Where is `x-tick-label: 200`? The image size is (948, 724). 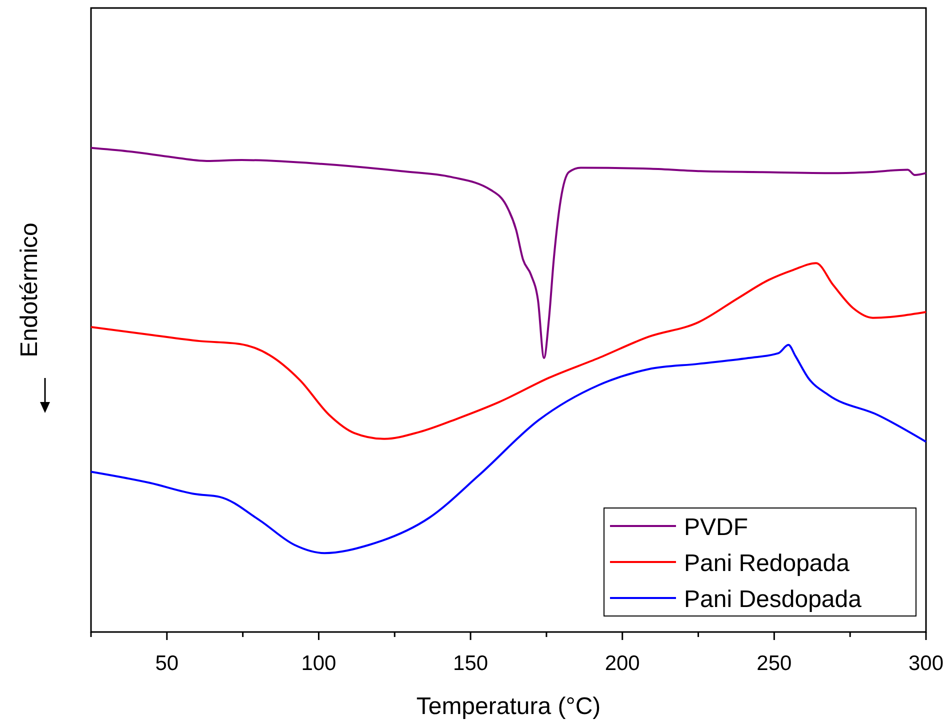
x-tick-label: 200 is located at coordinates (622, 663).